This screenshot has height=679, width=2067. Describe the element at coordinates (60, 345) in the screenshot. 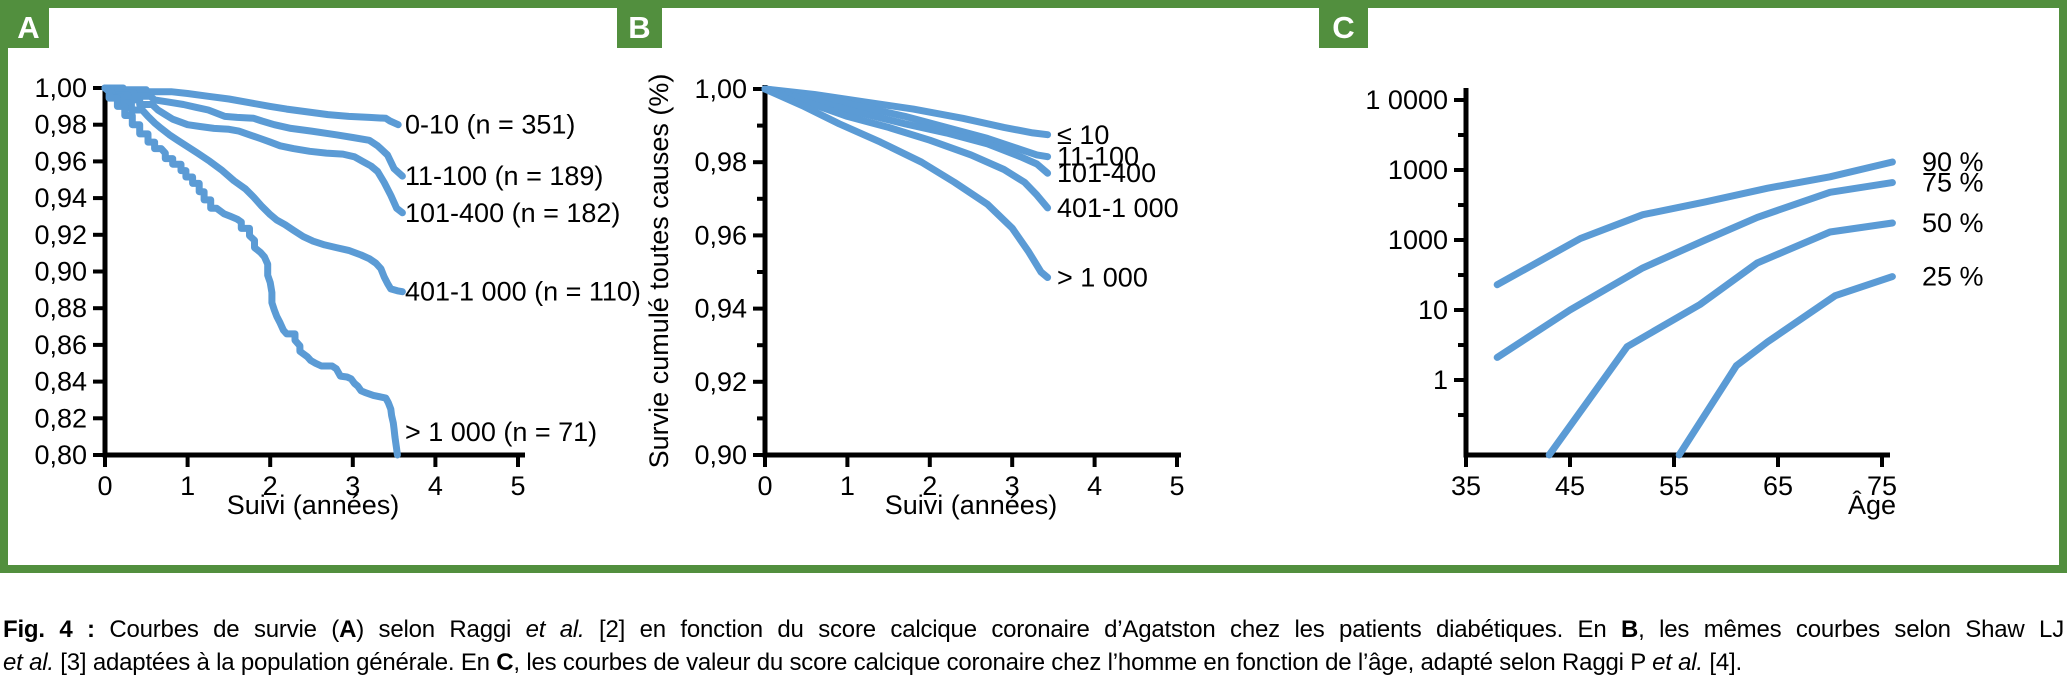

I see `panel-A-ytick-label: 0,86` at that location.